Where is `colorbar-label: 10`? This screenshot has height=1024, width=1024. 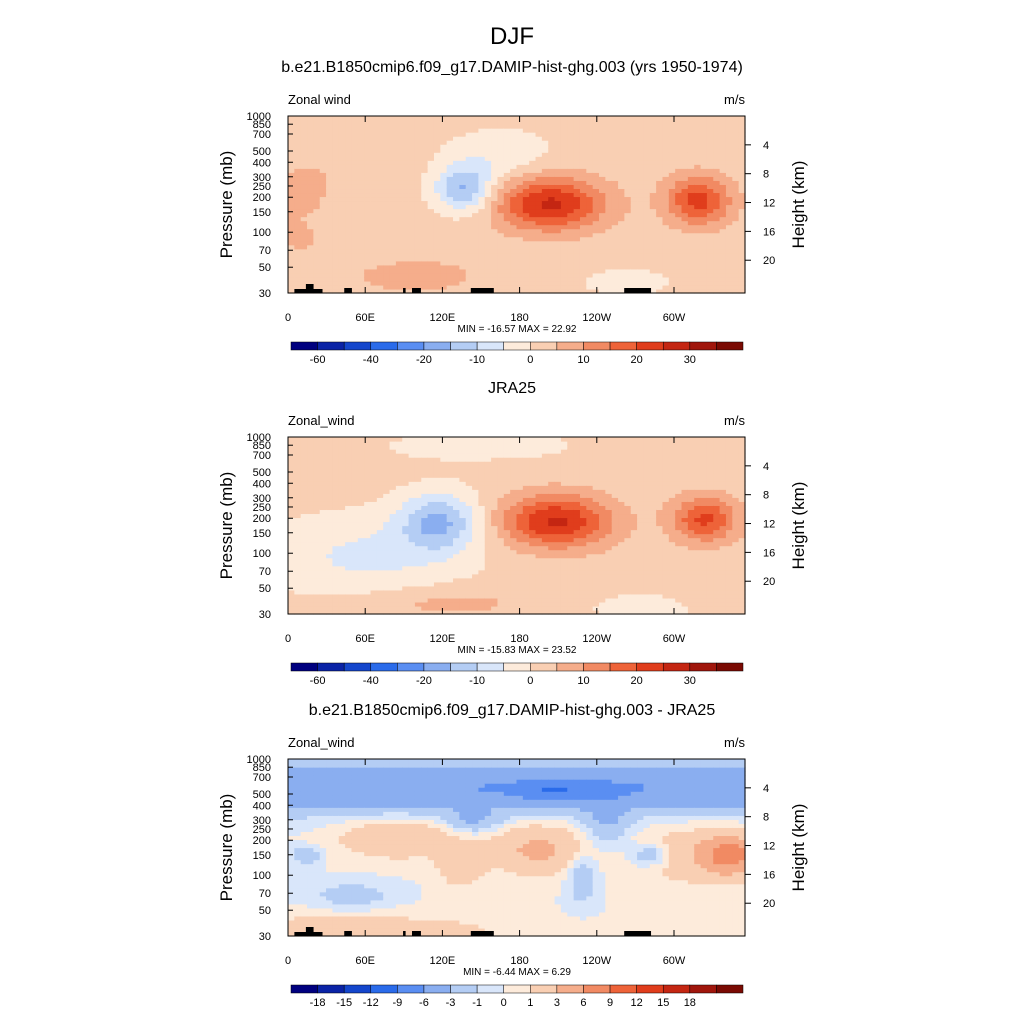 colorbar-label: 10 is located at coordinates (583, 360).